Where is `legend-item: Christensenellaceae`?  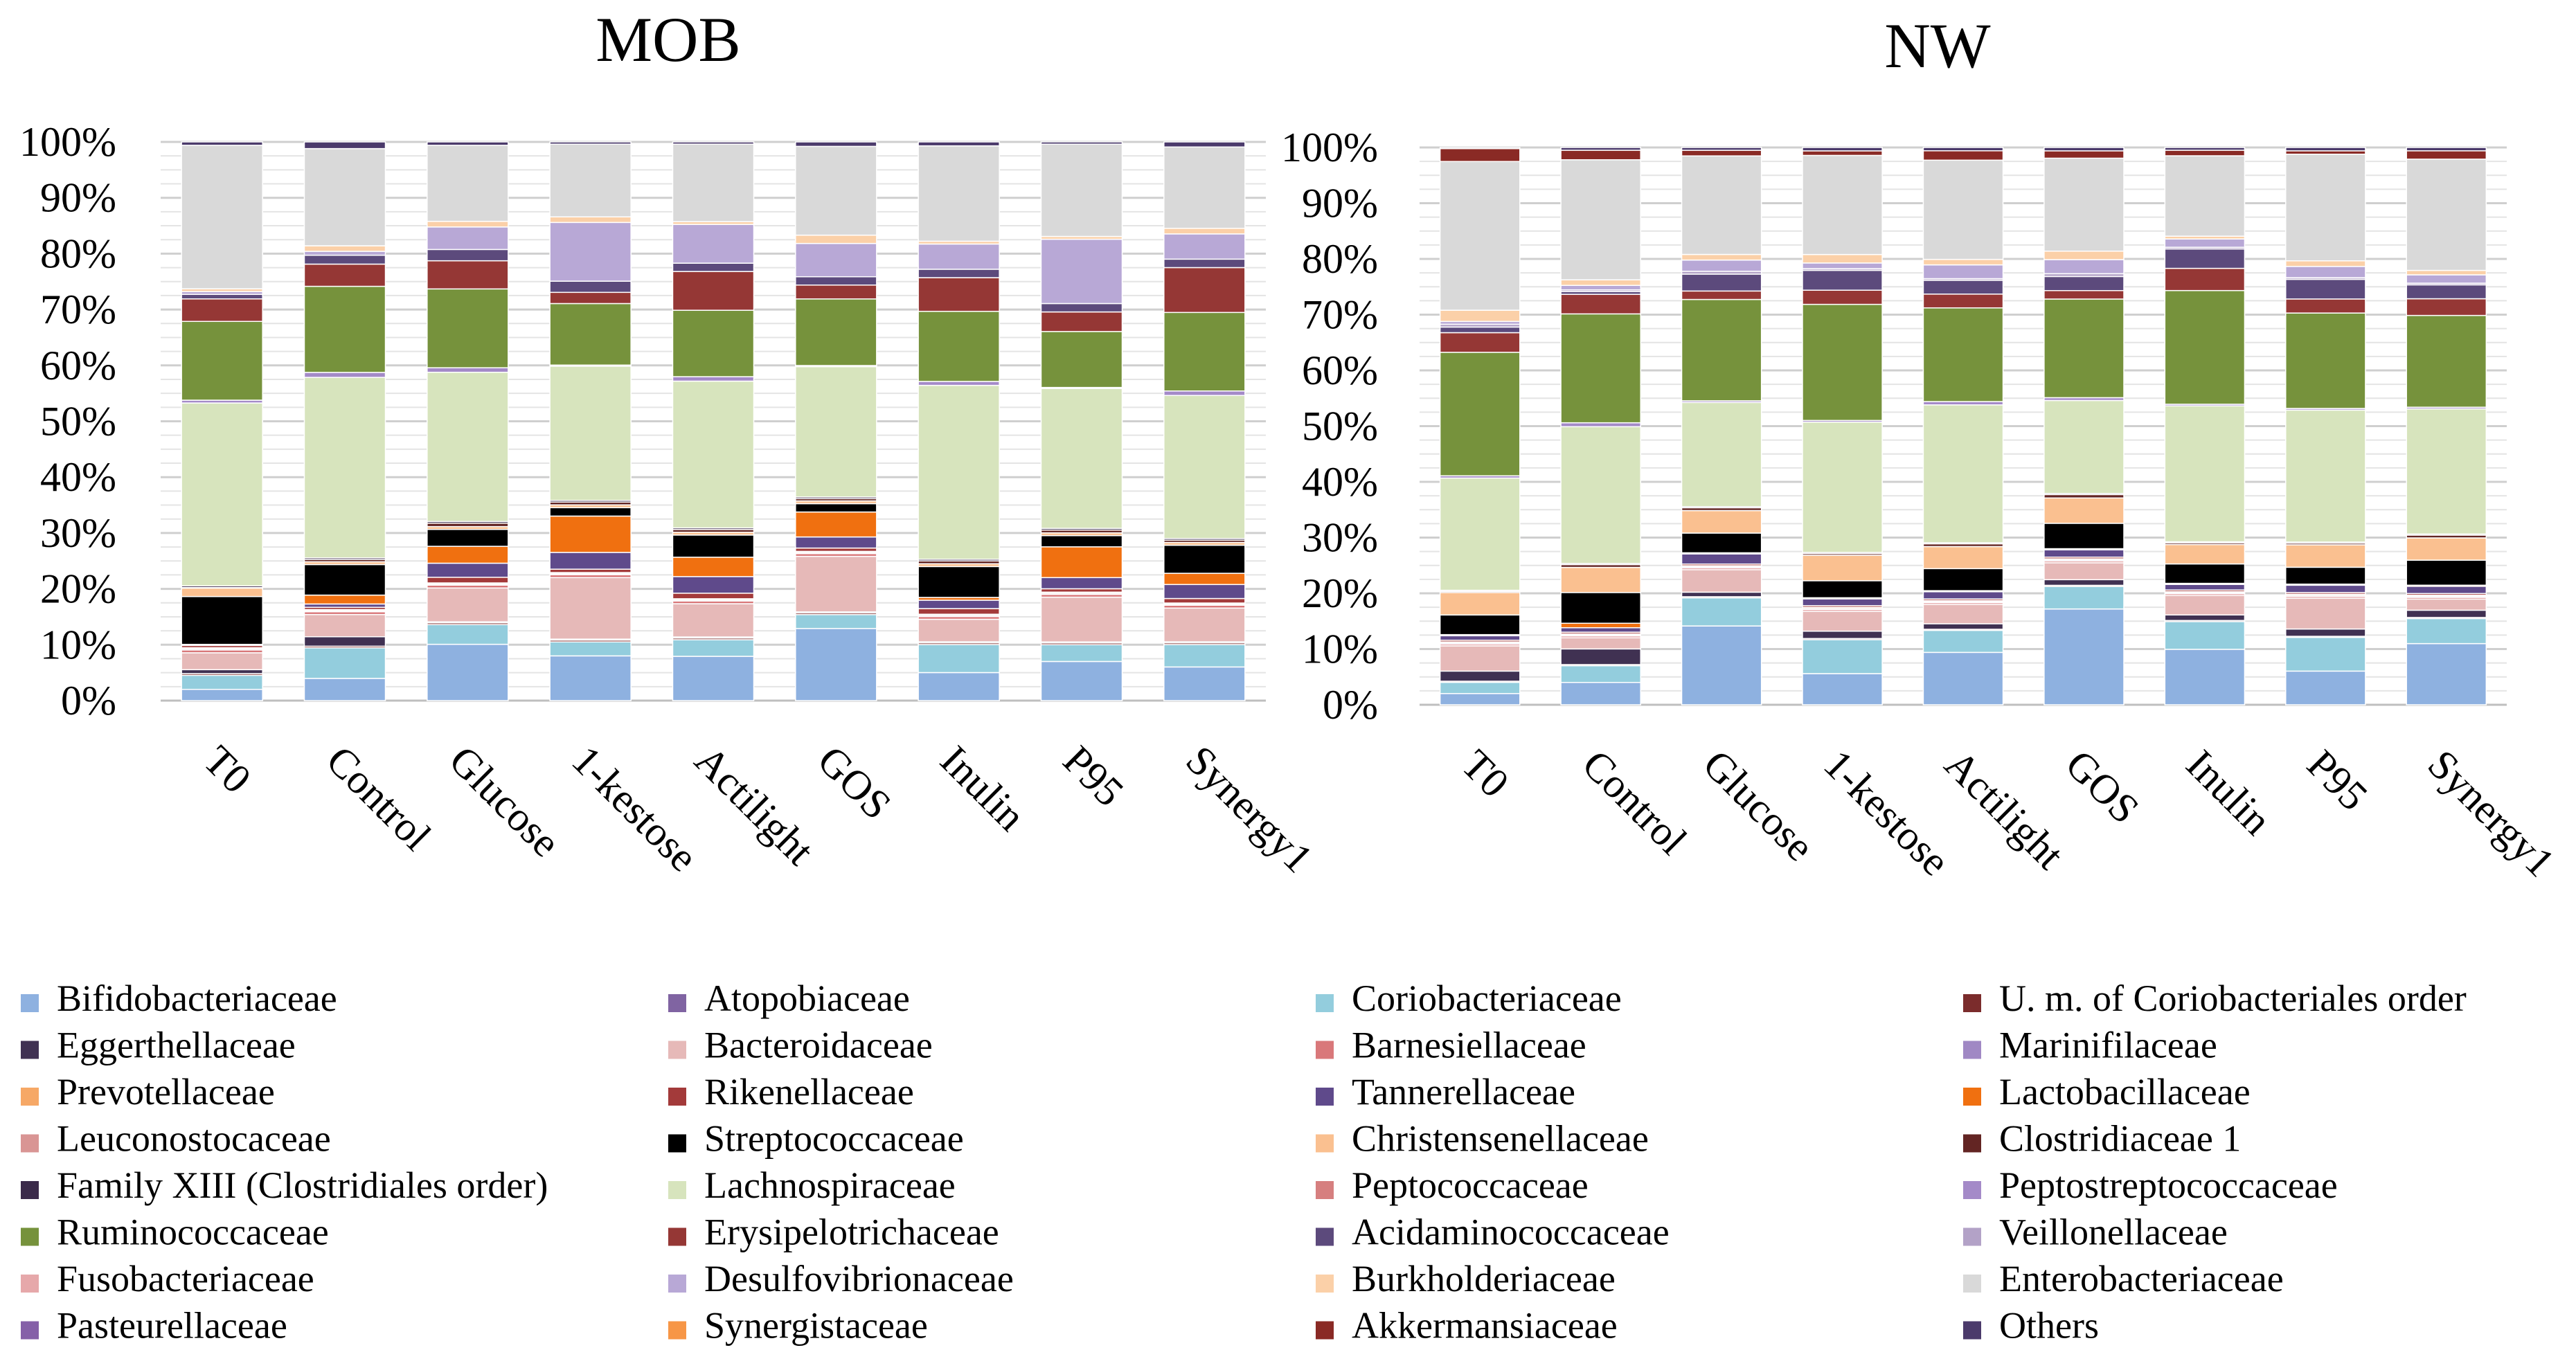
legend-item: Christensenellaceae is located at coordinates (1483, 1139).